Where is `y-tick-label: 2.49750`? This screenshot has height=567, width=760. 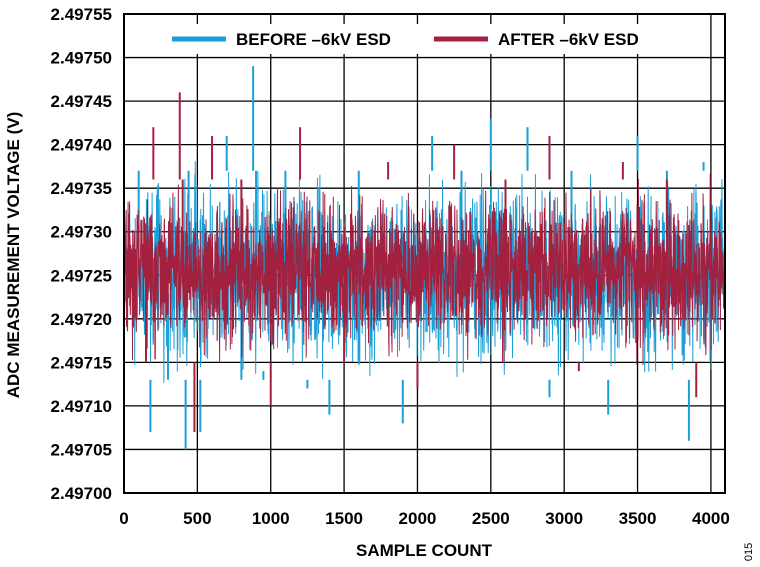 y-tick-label: 2.49750 is located at coordinates (81, 58).